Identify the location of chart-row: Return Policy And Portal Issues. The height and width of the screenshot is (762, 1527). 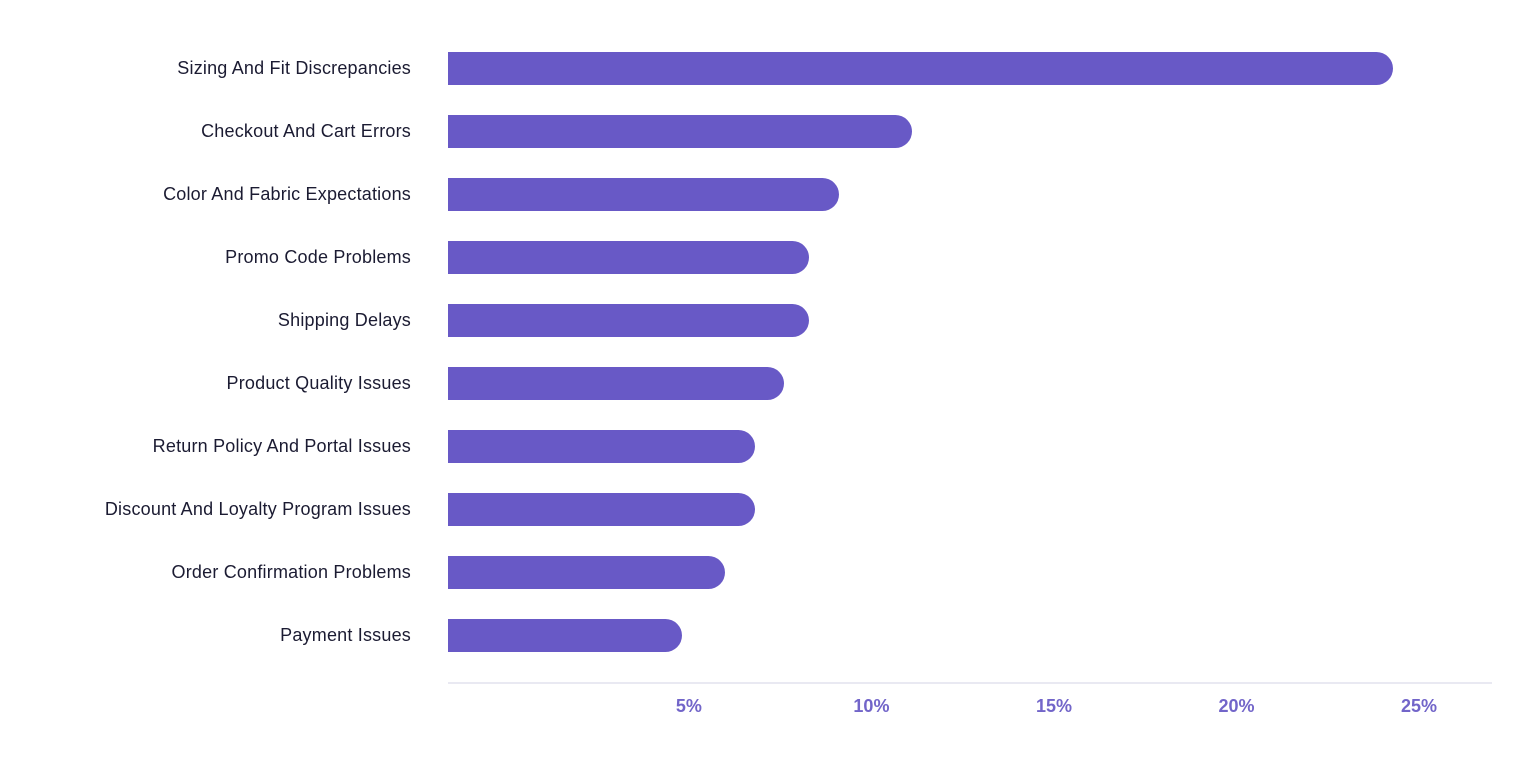
(746, 446).